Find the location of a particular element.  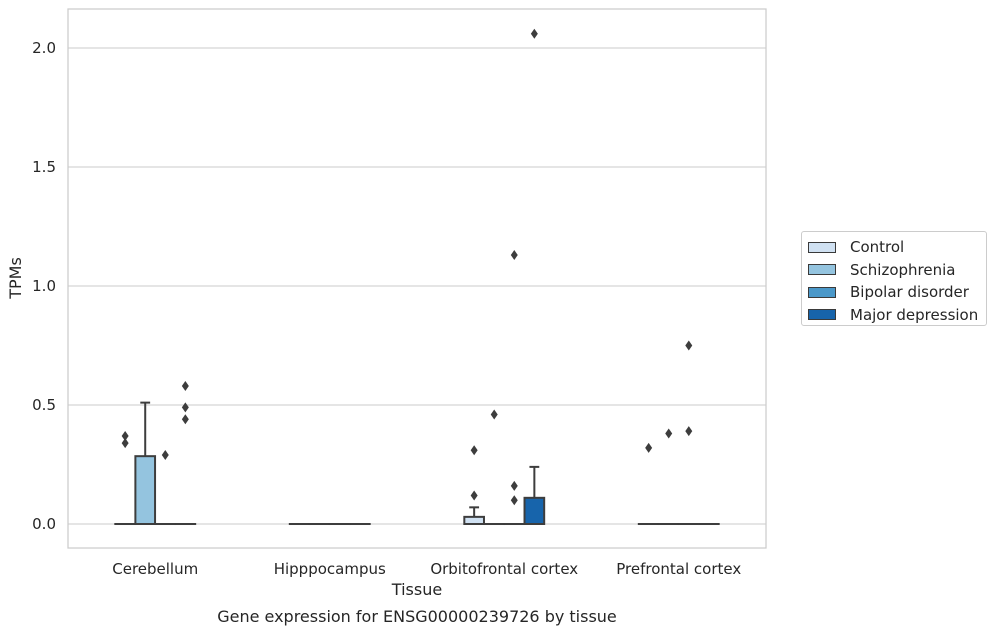

y-tick-label: 2.0 is located at coordinates (44, 48).